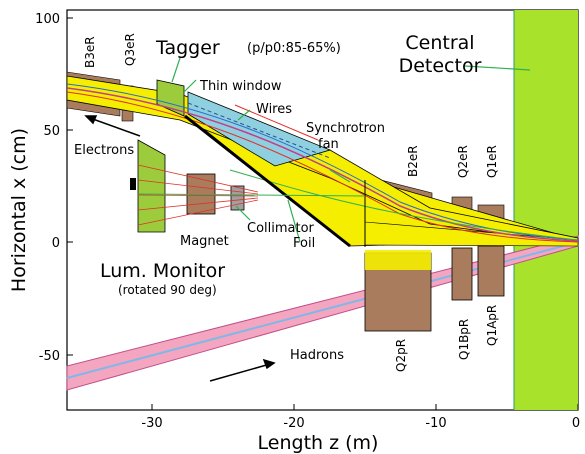 Image resolution: width=585 pixels, height=454 pixels. What do you see at coordinates (293, 423) in the screenshot?
I see `x-tick-label: -20` at bounding box center [293, 423].